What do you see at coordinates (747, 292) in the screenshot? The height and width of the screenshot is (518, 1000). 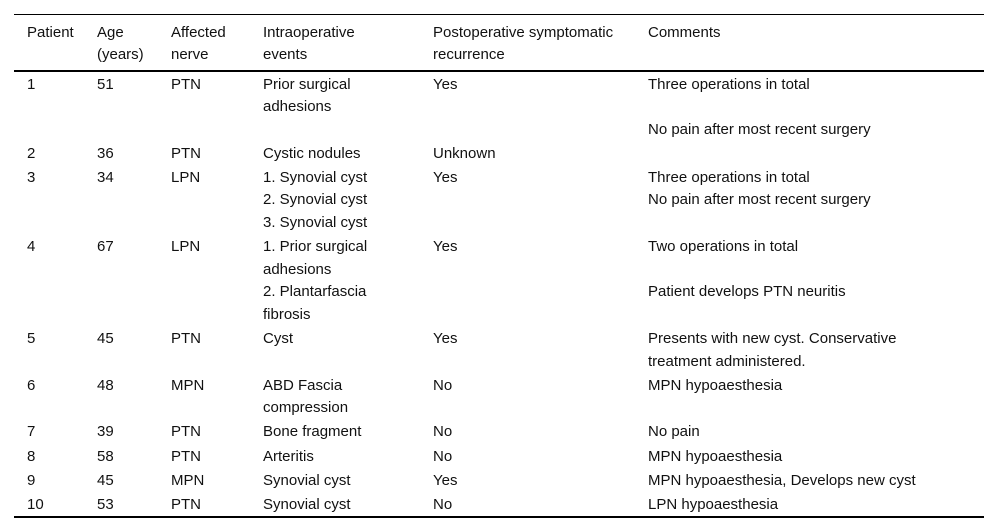 I see `cell-line: Patient develops PTN neuritis` at bounding box center [747, 292].